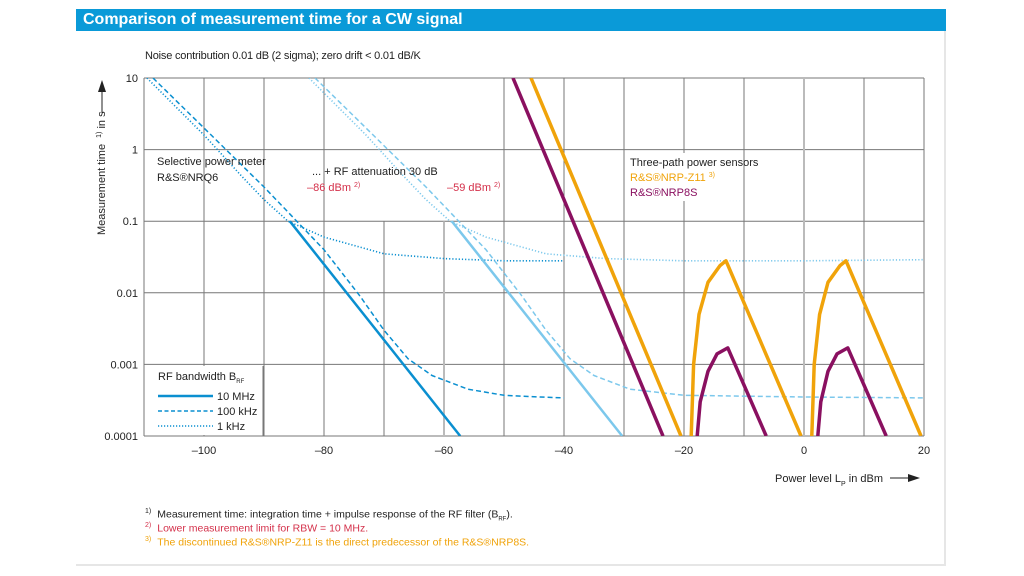  What do you see at coordinates (829, 480) in the screenshot?
I see `x-axis-label: Power level LP in dBm` at bounding box center [829, 480].